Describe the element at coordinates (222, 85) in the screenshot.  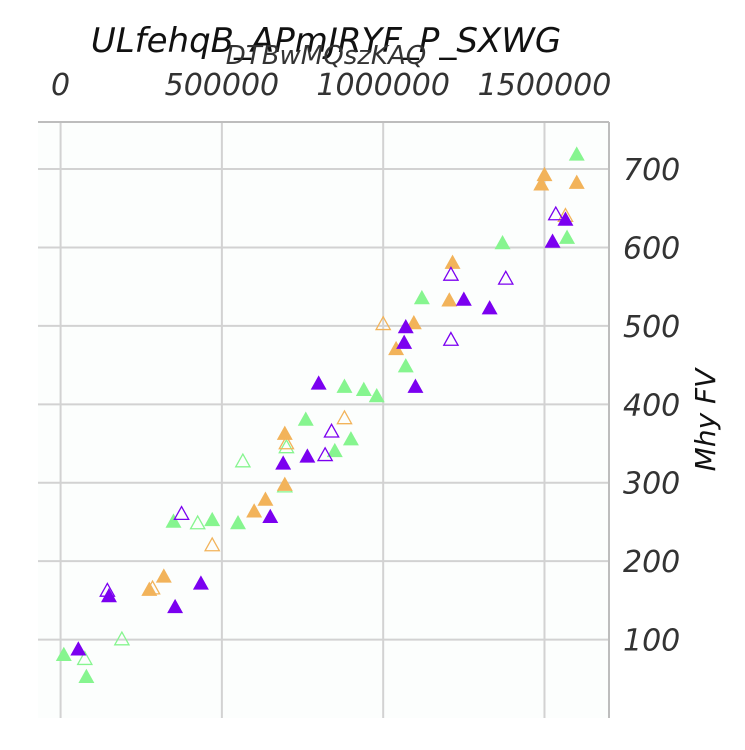
I see `x-tick-label: 500000` at that location.